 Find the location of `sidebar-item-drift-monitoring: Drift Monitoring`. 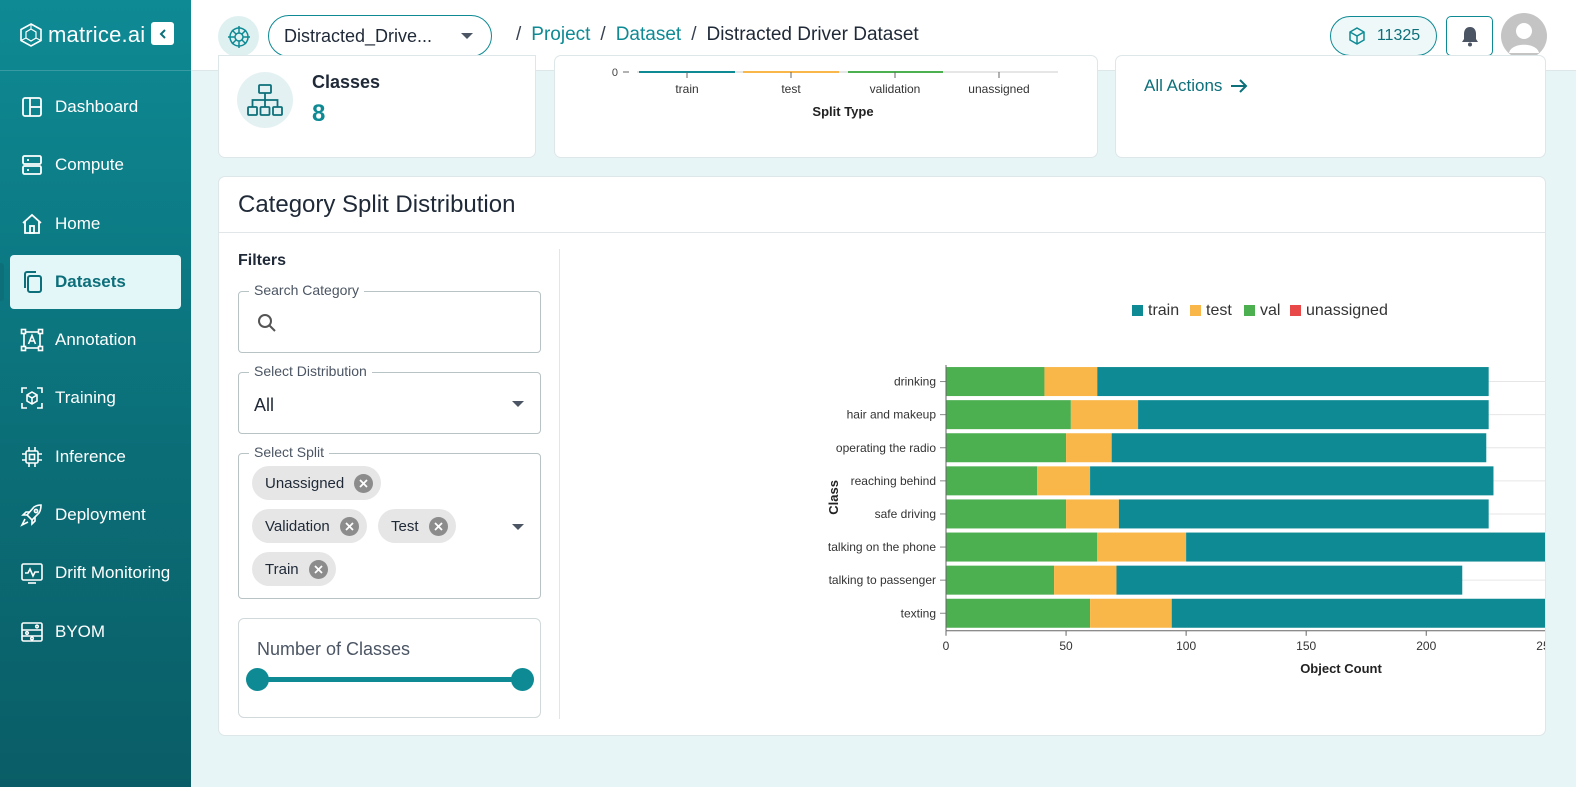

sidebar-item-drift-monitoring: Drift Monitoring is located at coordinates (95, 573).